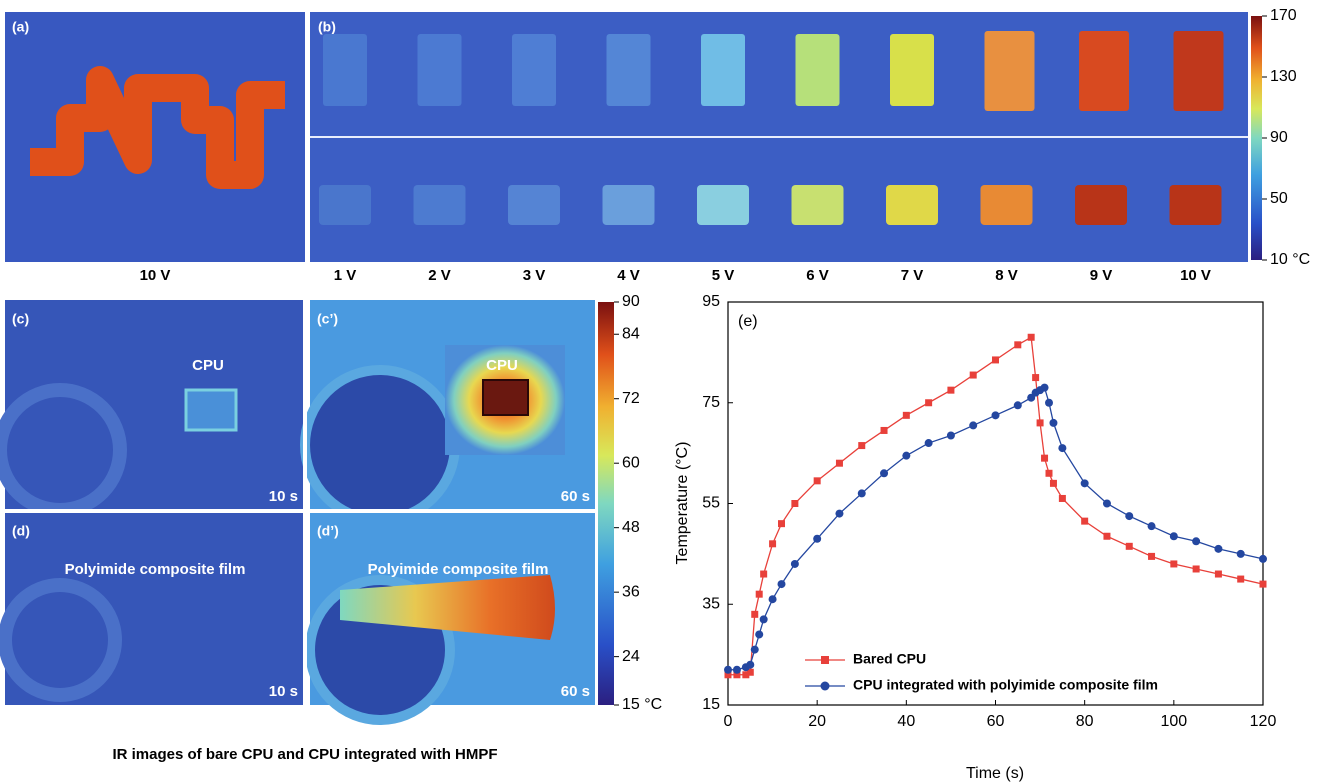 This screenshot has width=1320, height=783. I want to click on x-axis-label: Time (s), so click(995, 773).